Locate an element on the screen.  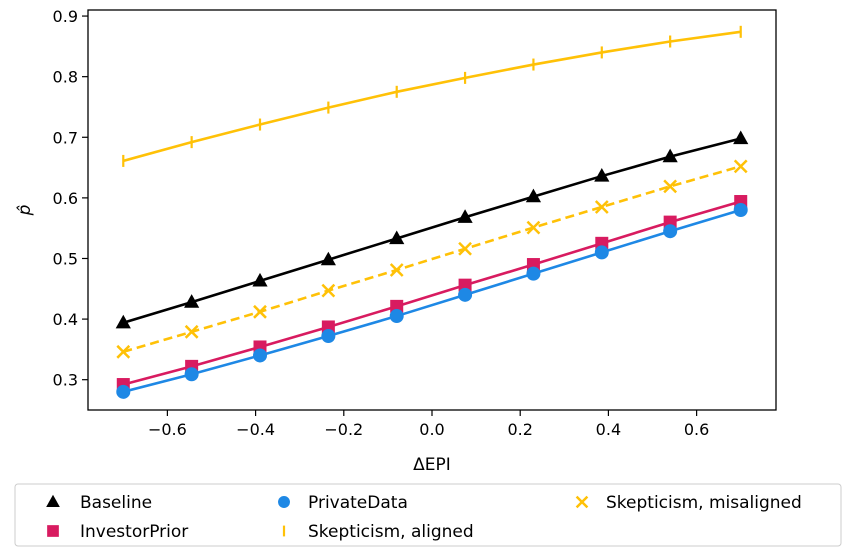
y-axis-ticks: 0.3 0.4 0.5 0.6 0.7 0.8 0.9 is located at coordinates (70, 198).